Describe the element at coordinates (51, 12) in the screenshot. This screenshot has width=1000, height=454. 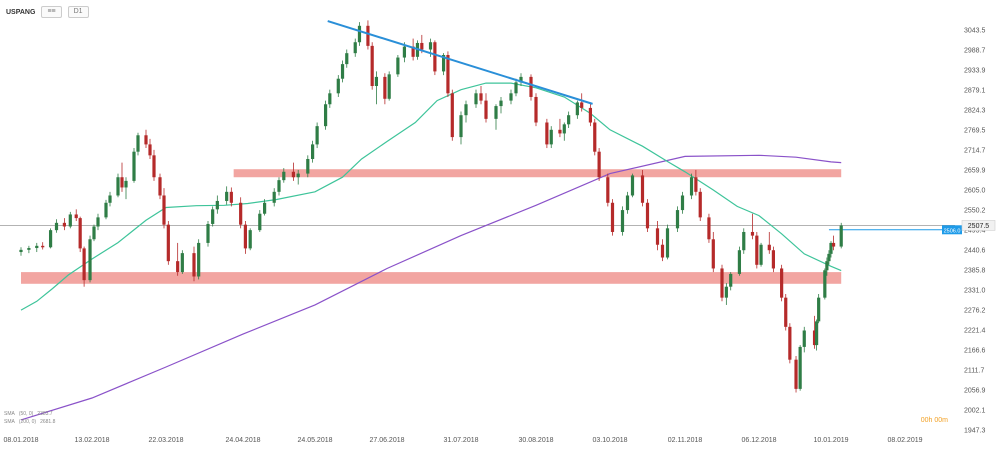
I see `chart-type-button: ≡≡` at that location.